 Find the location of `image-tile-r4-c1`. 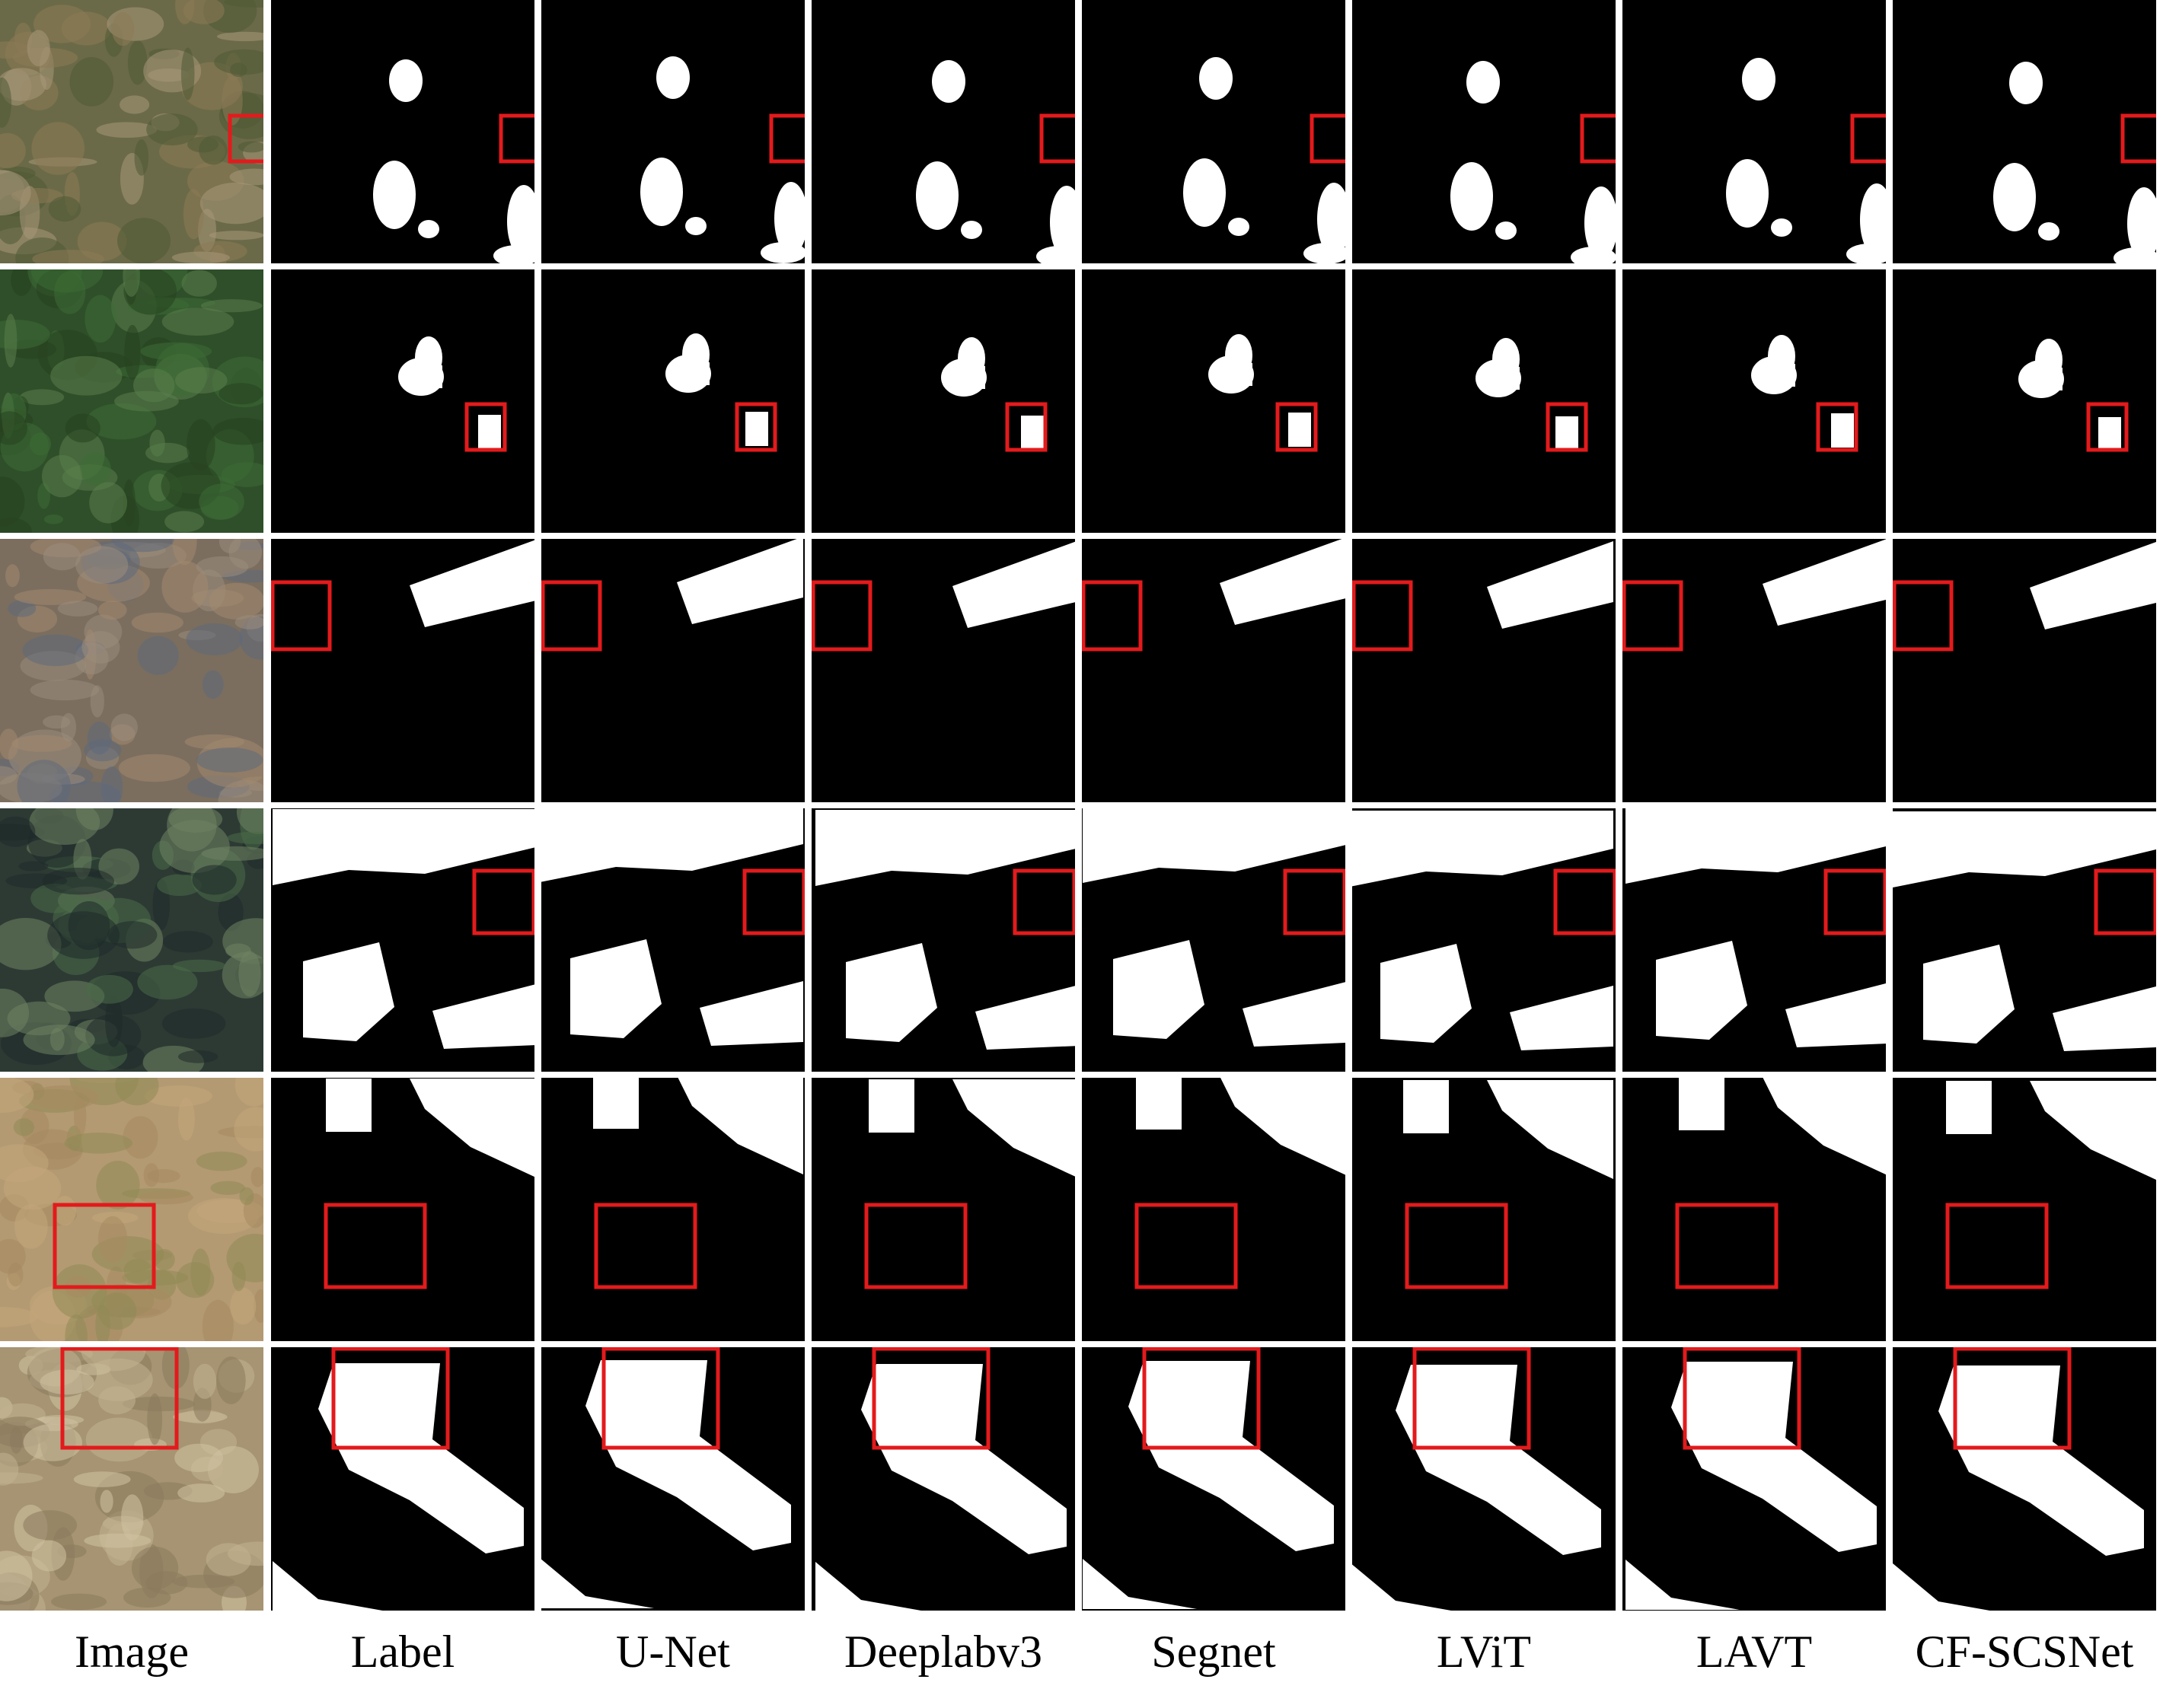

image-tile-r4-c1 is located at coordinates (131, 940).